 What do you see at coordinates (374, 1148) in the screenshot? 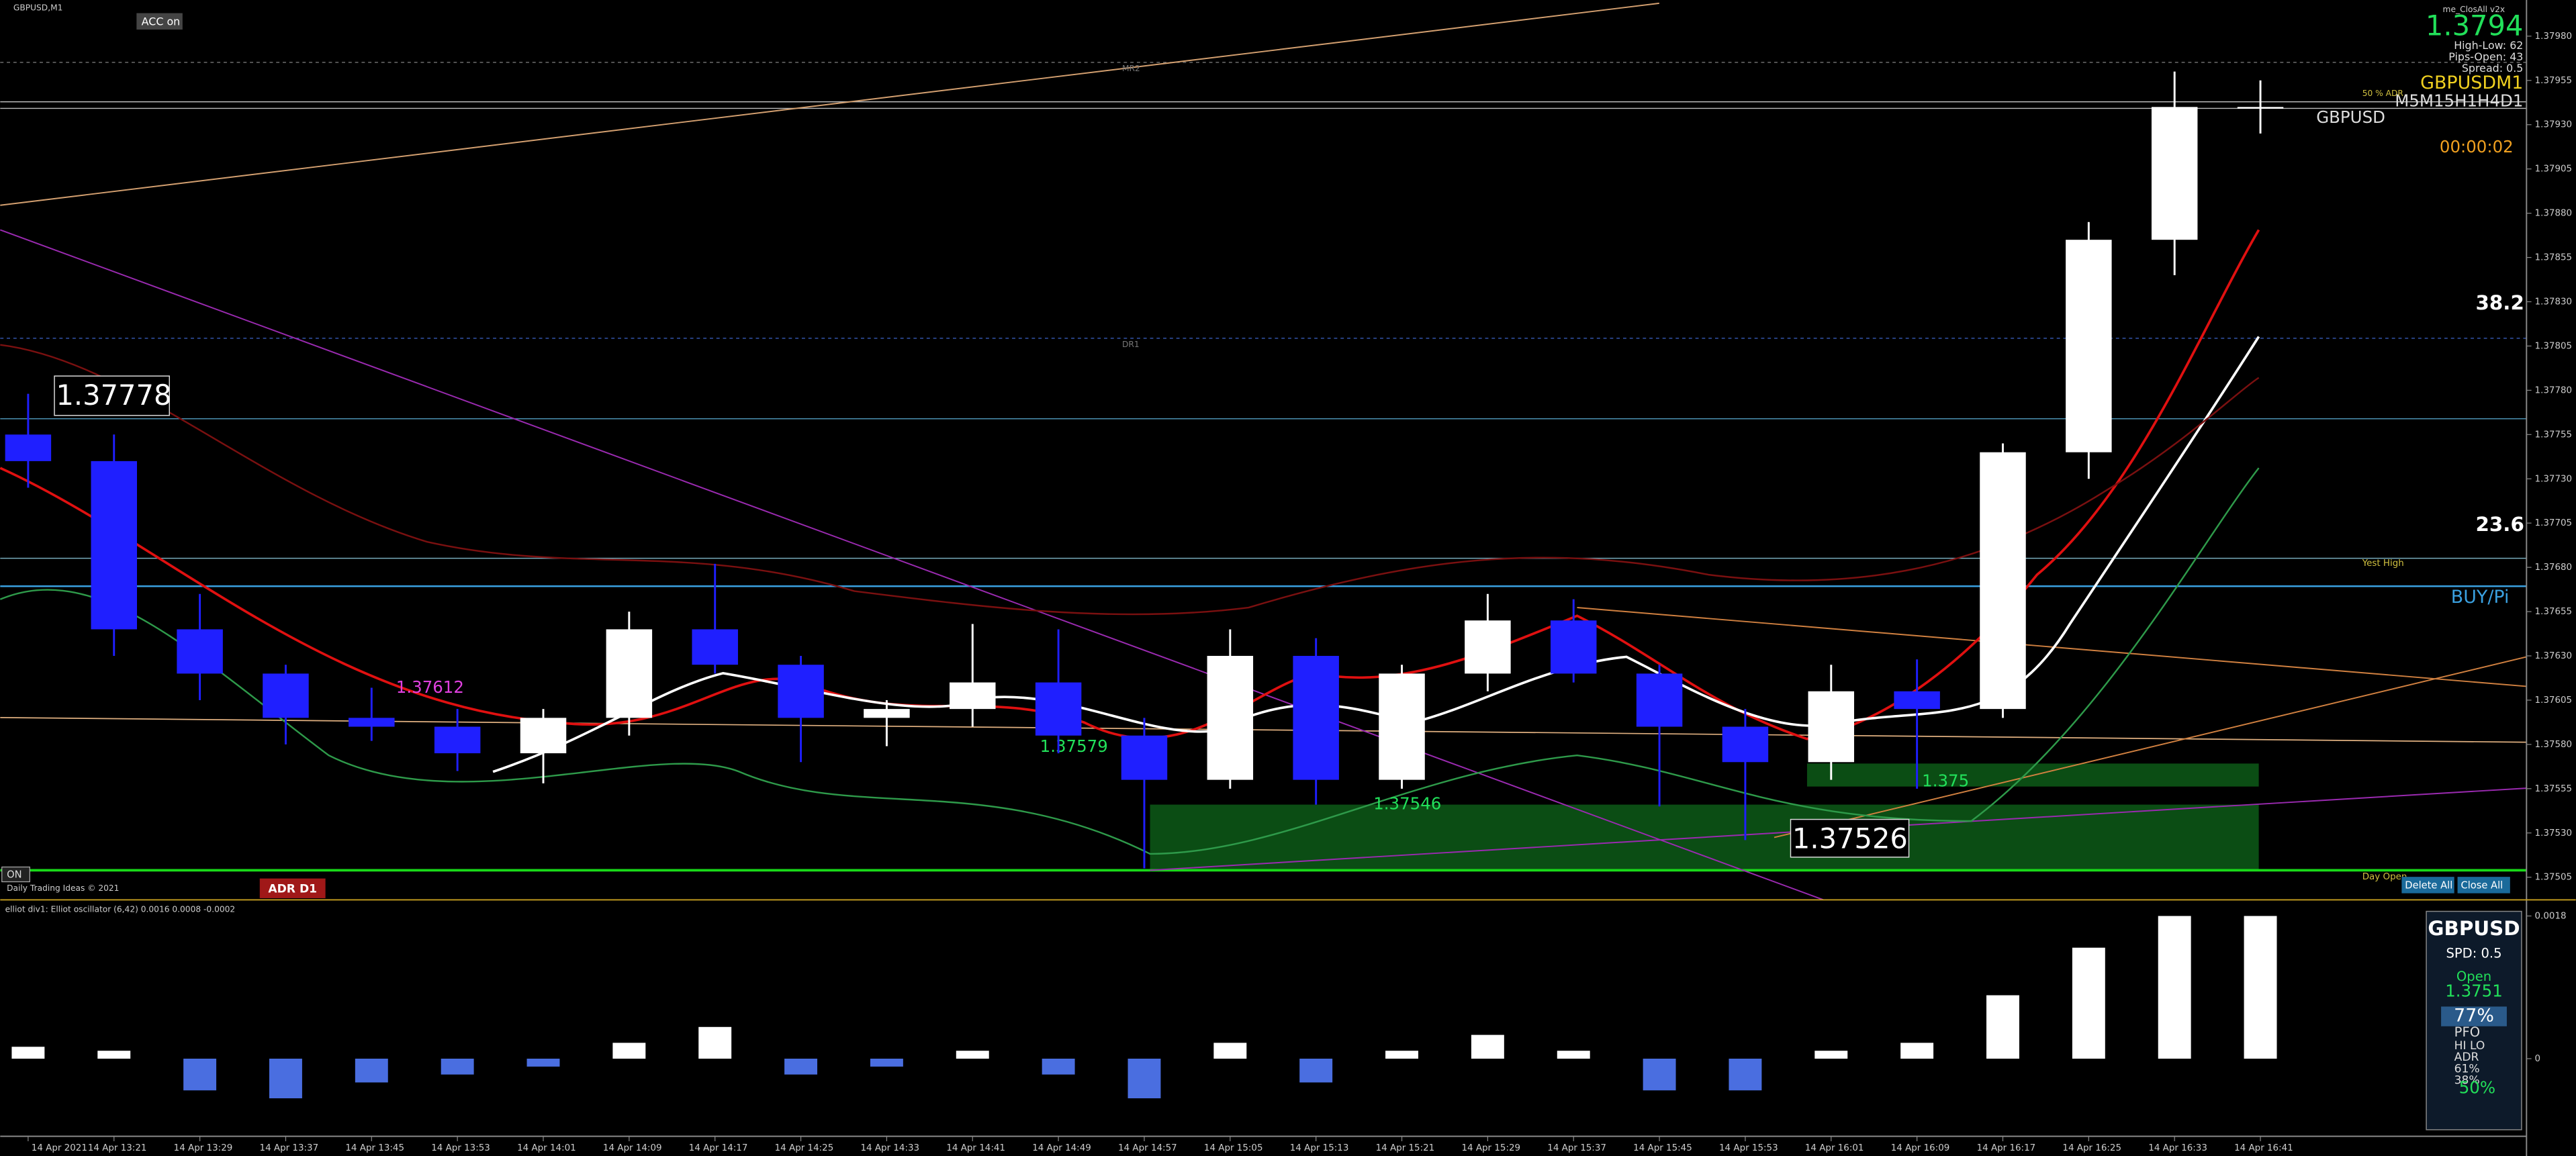
I see `x-tick-label: 14 Apr 13:45` at bounding box center [374, 1148].